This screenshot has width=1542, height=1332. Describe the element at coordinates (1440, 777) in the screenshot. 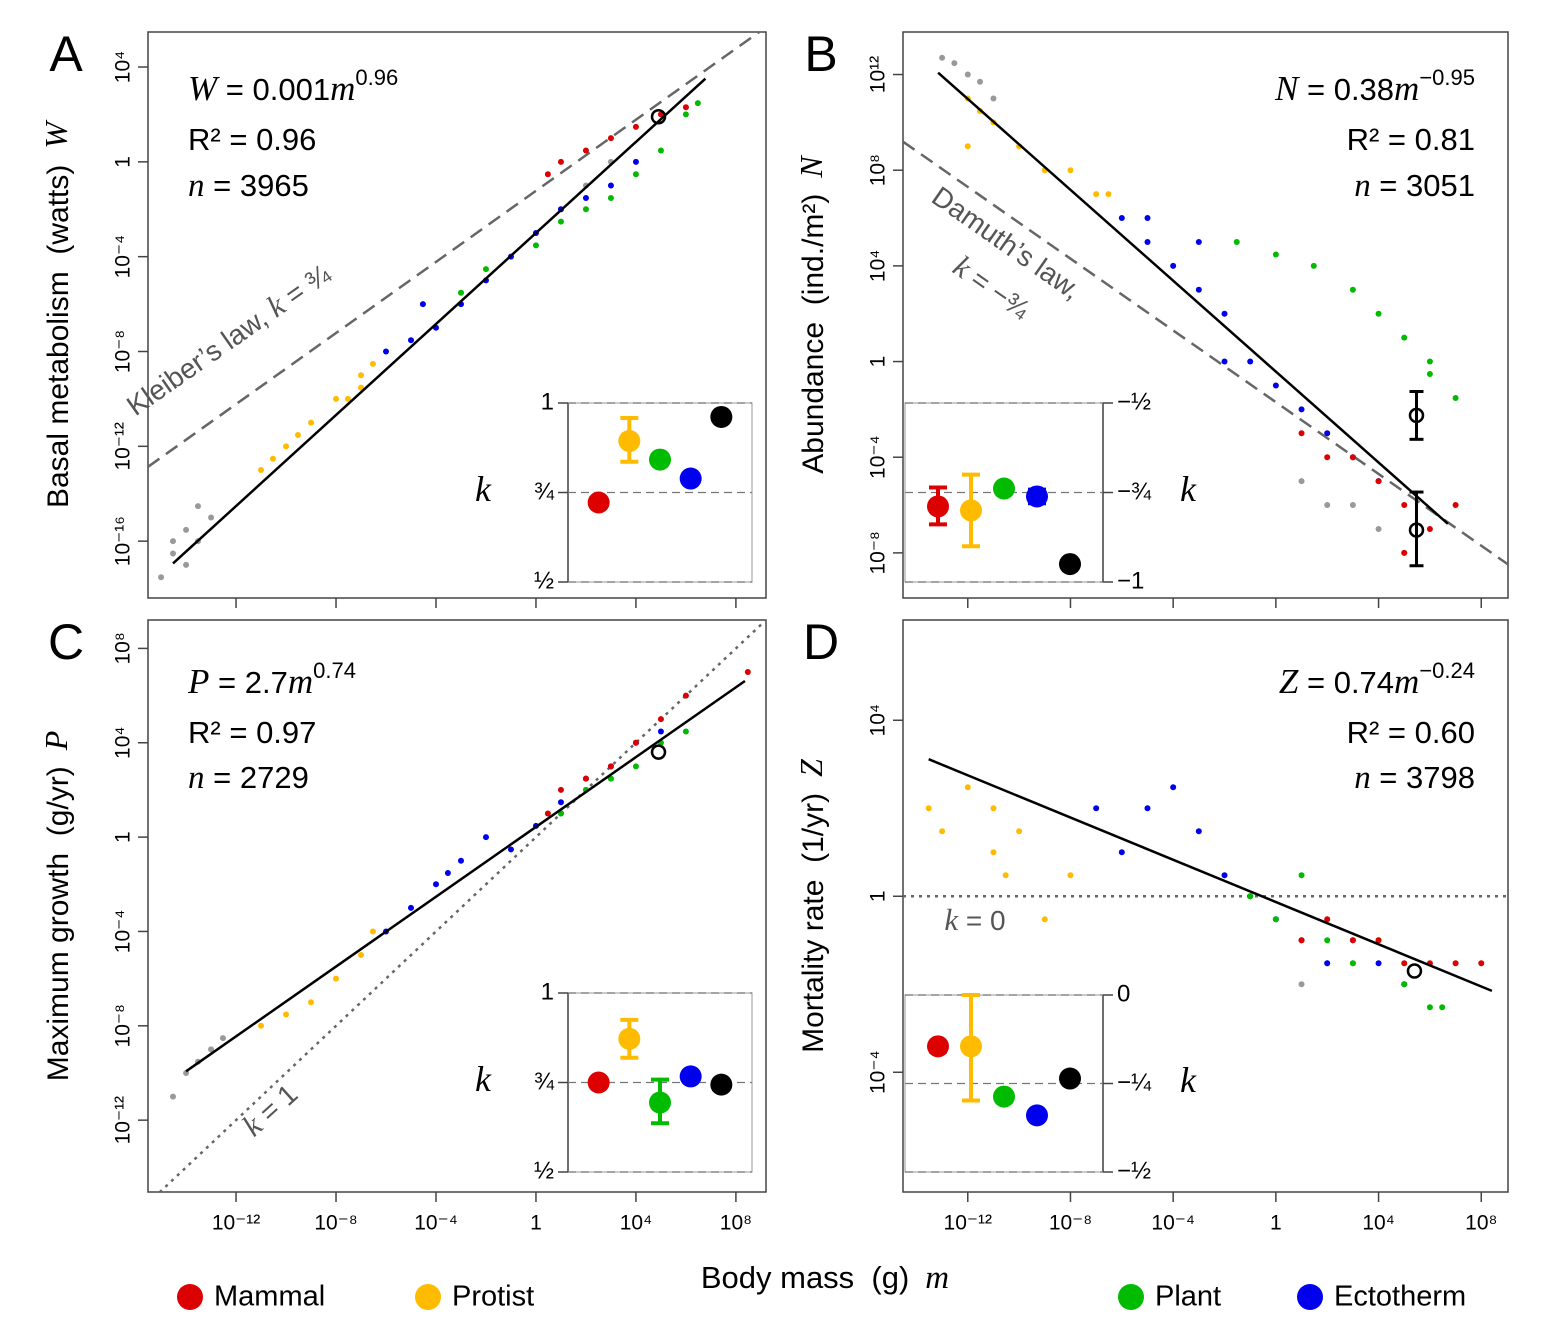

I see `n-value: 3798` at that location.